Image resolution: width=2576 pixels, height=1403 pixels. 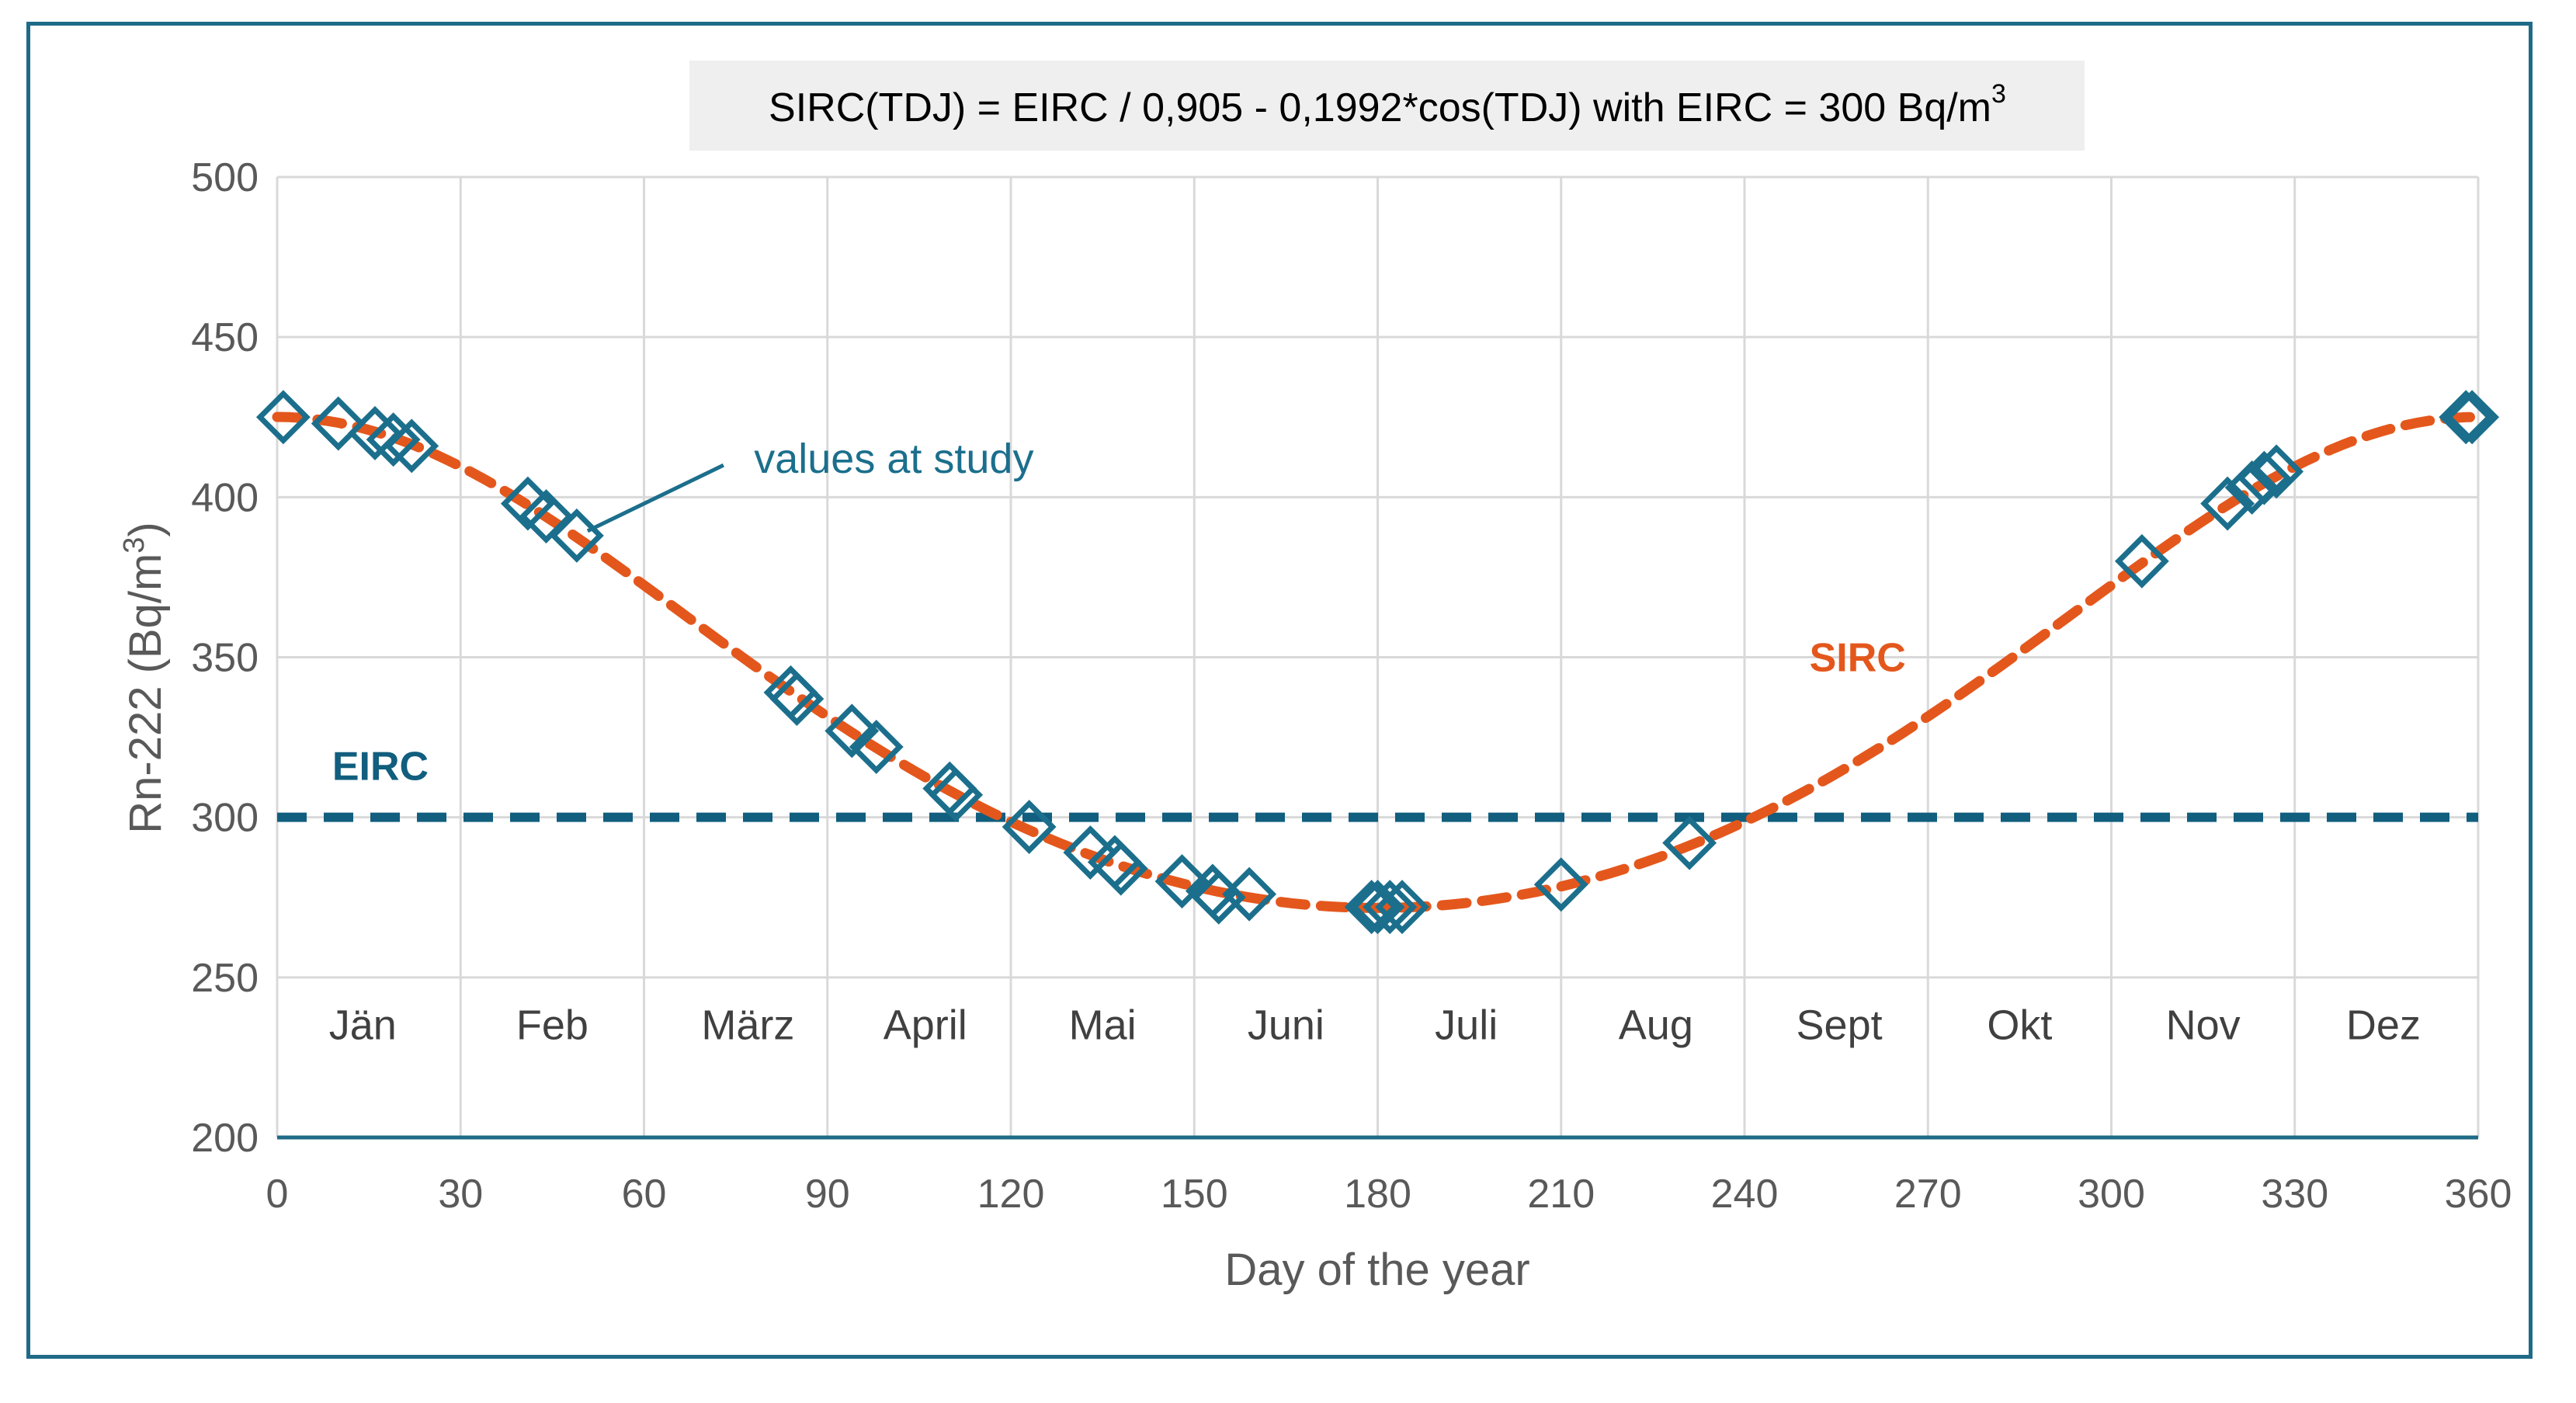 What do you see at coordinates (363, 1025) in the screenshot?
I see `month-label: Jän` at bounding box center [363, 1025].